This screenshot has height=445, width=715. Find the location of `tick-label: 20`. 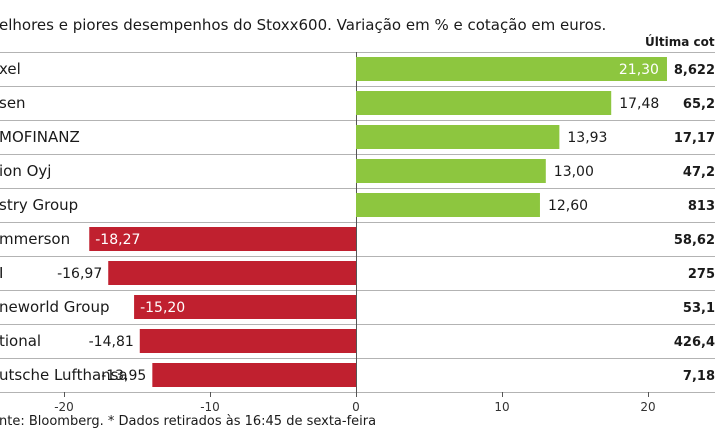

tick-label: 20 is located at coordinates (647, 407).